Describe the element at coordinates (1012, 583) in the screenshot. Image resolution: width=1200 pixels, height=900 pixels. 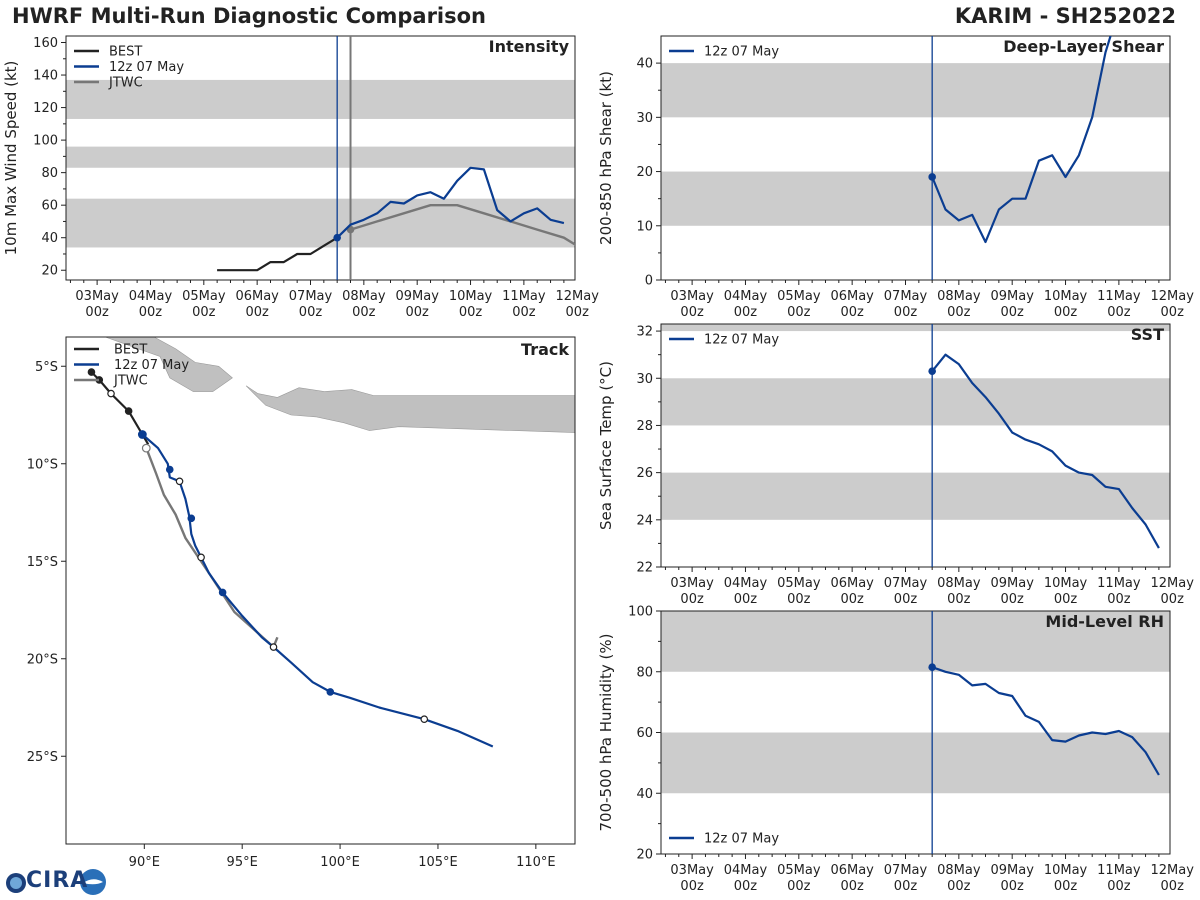
I see `x-tick-label-day: 09May` at that location.